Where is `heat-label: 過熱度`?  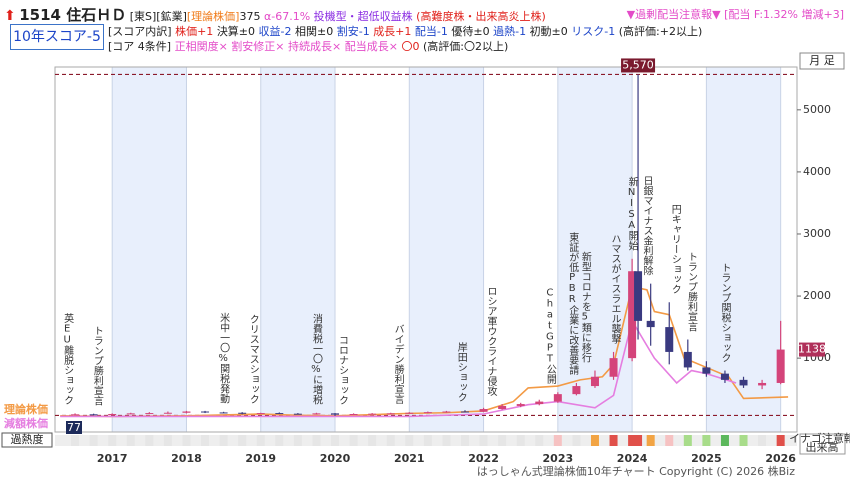
heat-label: 過熱度 is located at coordinates (27, 439).